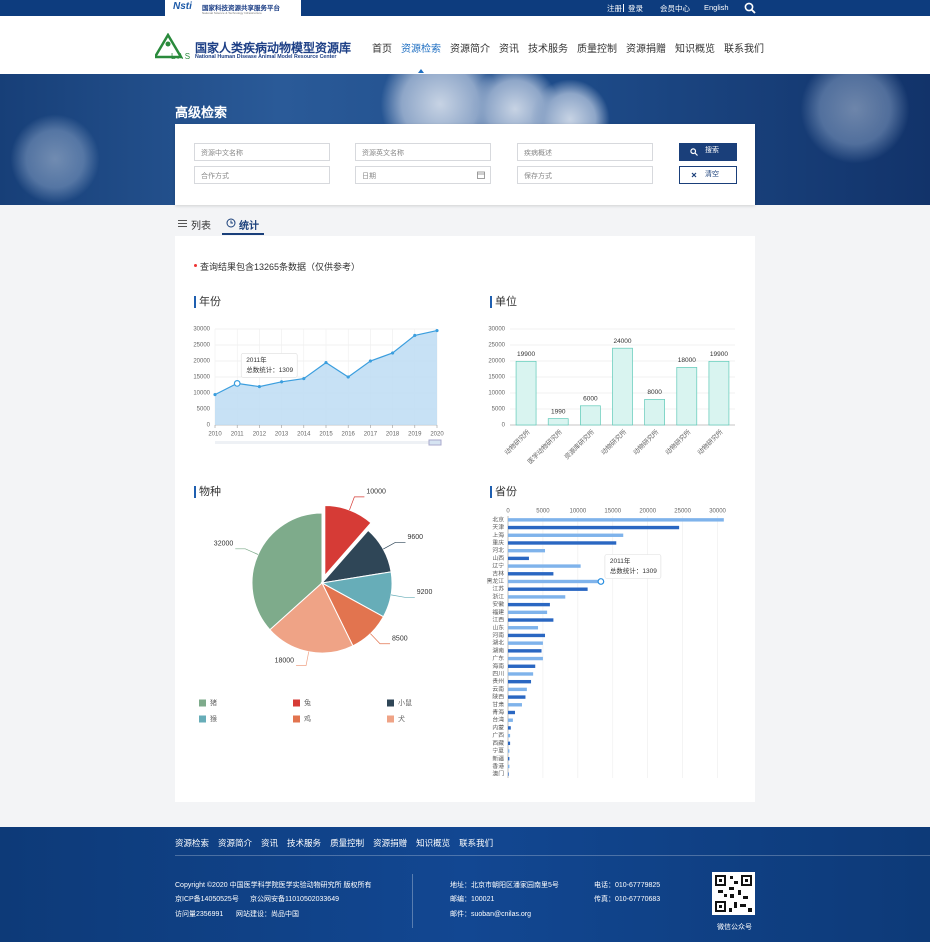 The image size is (930, 942). I want to click on tab-active-underline, so click(243, 234).